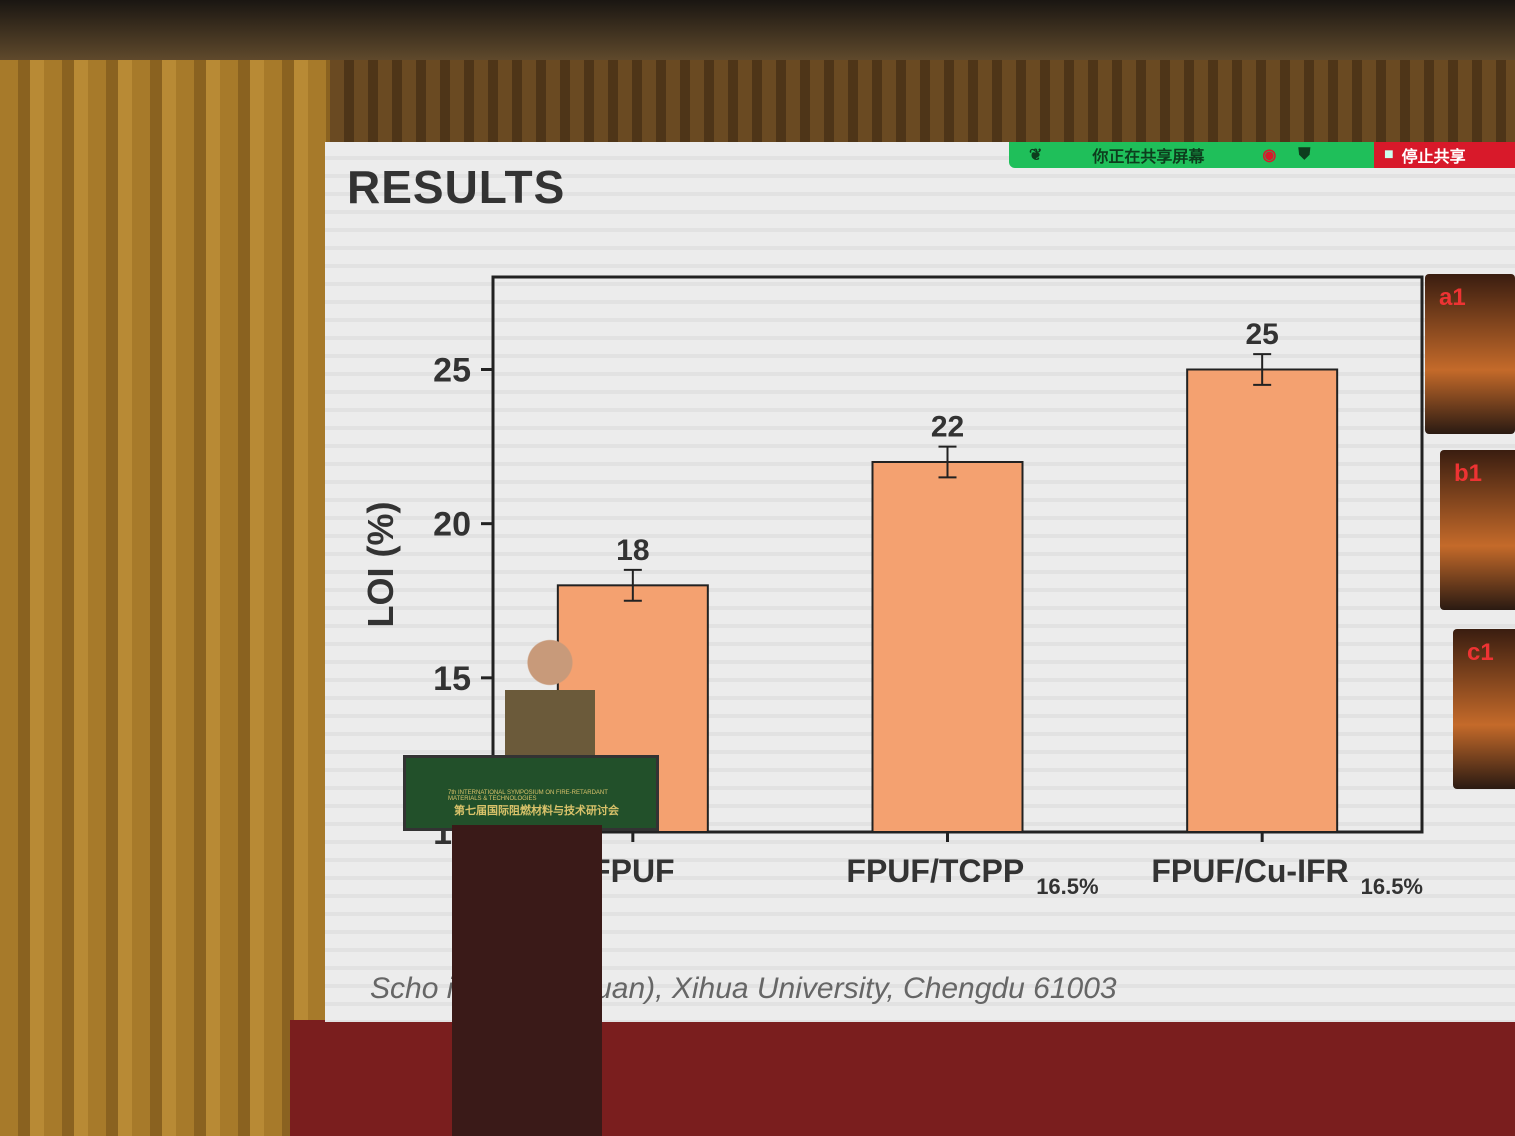 The image size is (1515, 1136). Describe the element at coordinates (536, 811) in the screenshot. I see `podium-title-cn: 第七届国际阻燃材料与技术研讨会` at that location.